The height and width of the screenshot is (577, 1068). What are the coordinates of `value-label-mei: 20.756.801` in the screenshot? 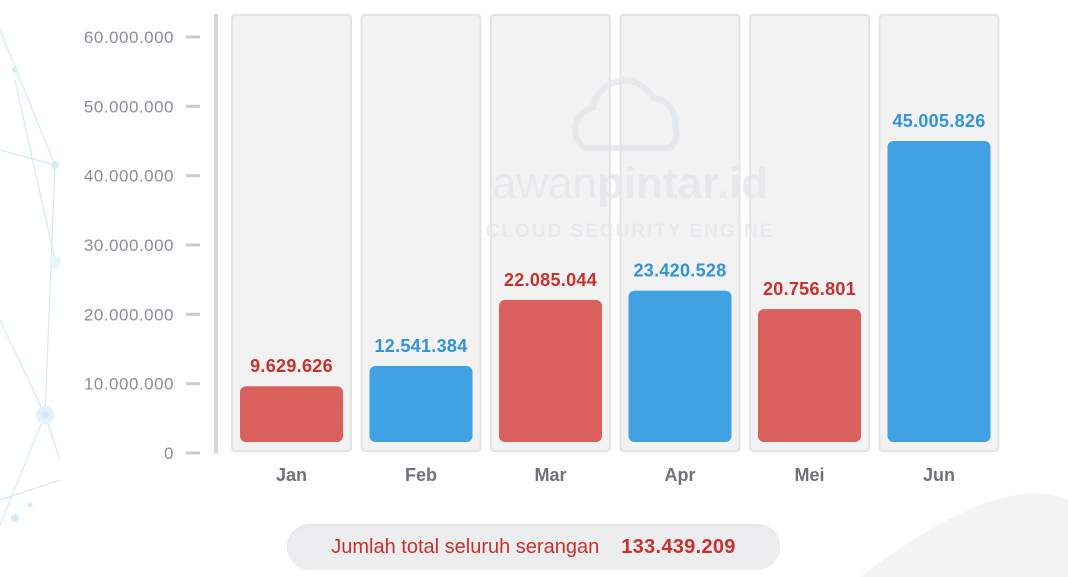 It's located at (809, 289).